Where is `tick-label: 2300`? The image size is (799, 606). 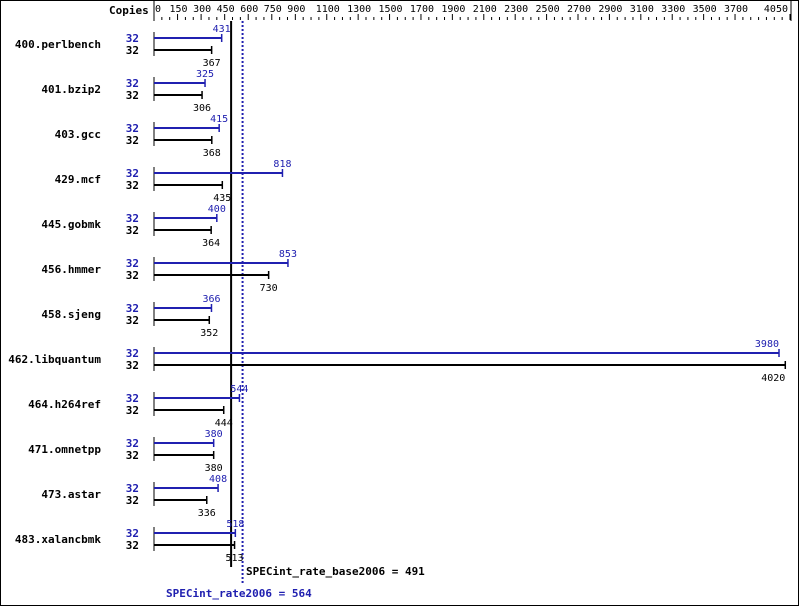
tick-label: 2300 is located at coordinates (516, 9).